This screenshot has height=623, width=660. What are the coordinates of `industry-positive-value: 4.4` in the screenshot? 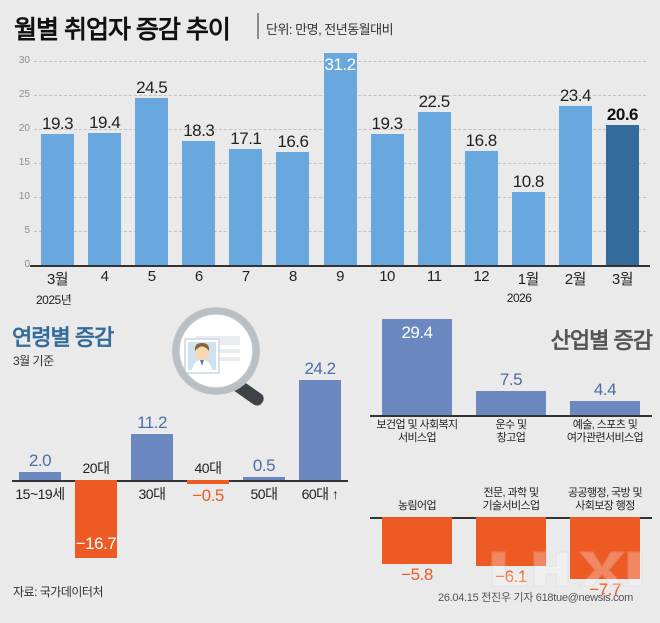 It's located at (605, 389).